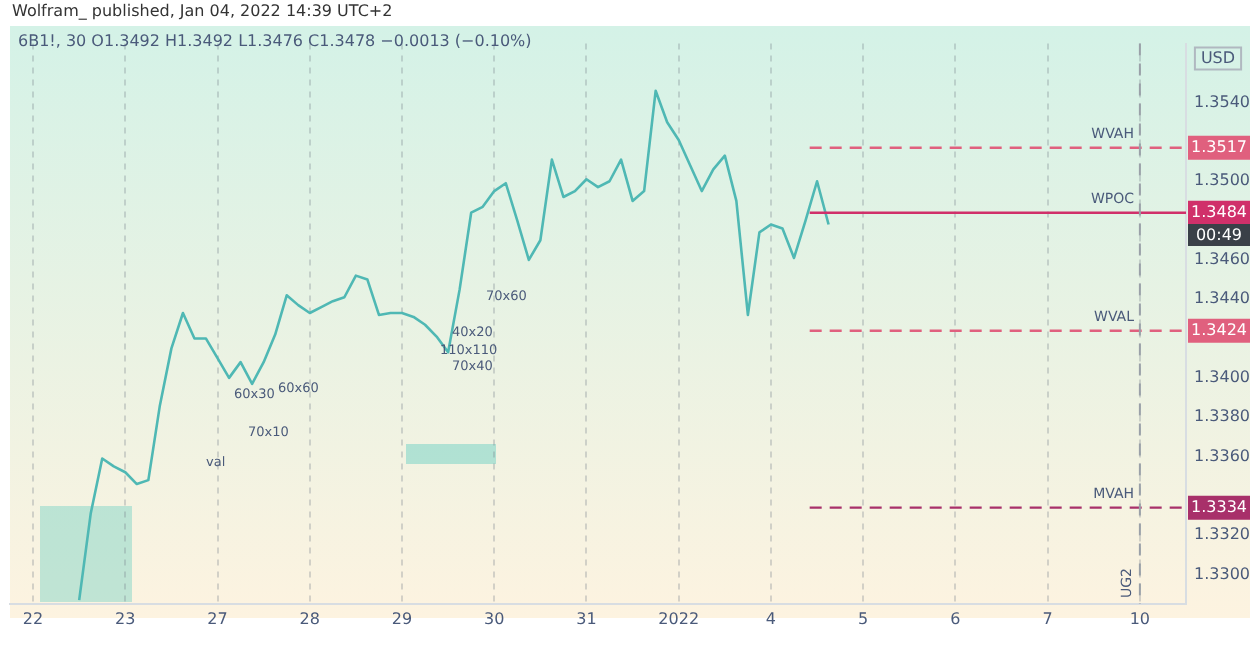 This screenshot has width=1250, height=666. Describe the element at coordinates (309, 618) in the screenshot. I see `x-tick-label: 28` at that location.